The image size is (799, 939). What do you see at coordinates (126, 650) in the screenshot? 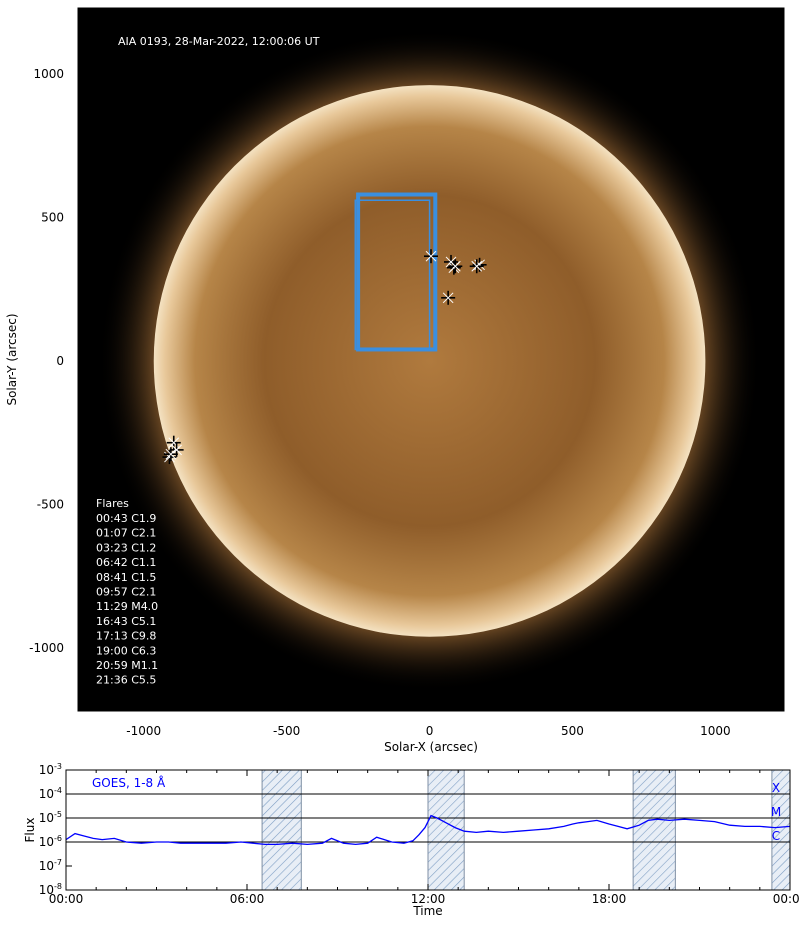
I see `flare-entry: 19:00 C6.3` at bounding box center [126, 650].